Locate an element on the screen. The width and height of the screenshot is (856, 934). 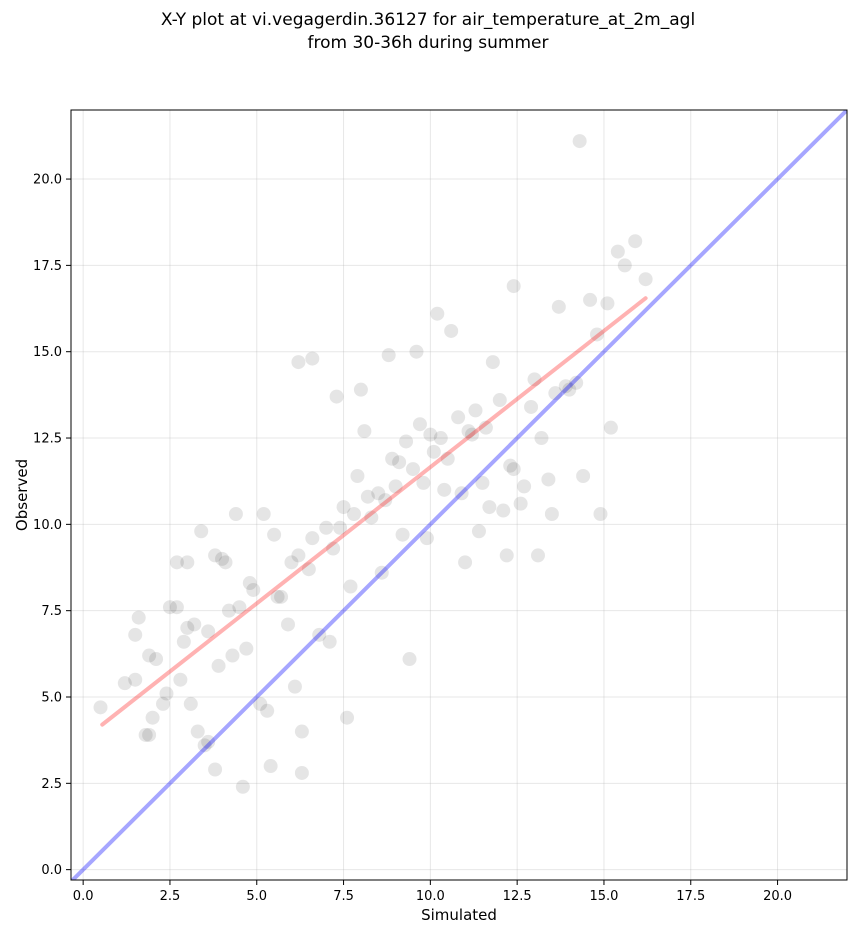
y-tick-label: 17.5 is located at coordinates (47, 266).